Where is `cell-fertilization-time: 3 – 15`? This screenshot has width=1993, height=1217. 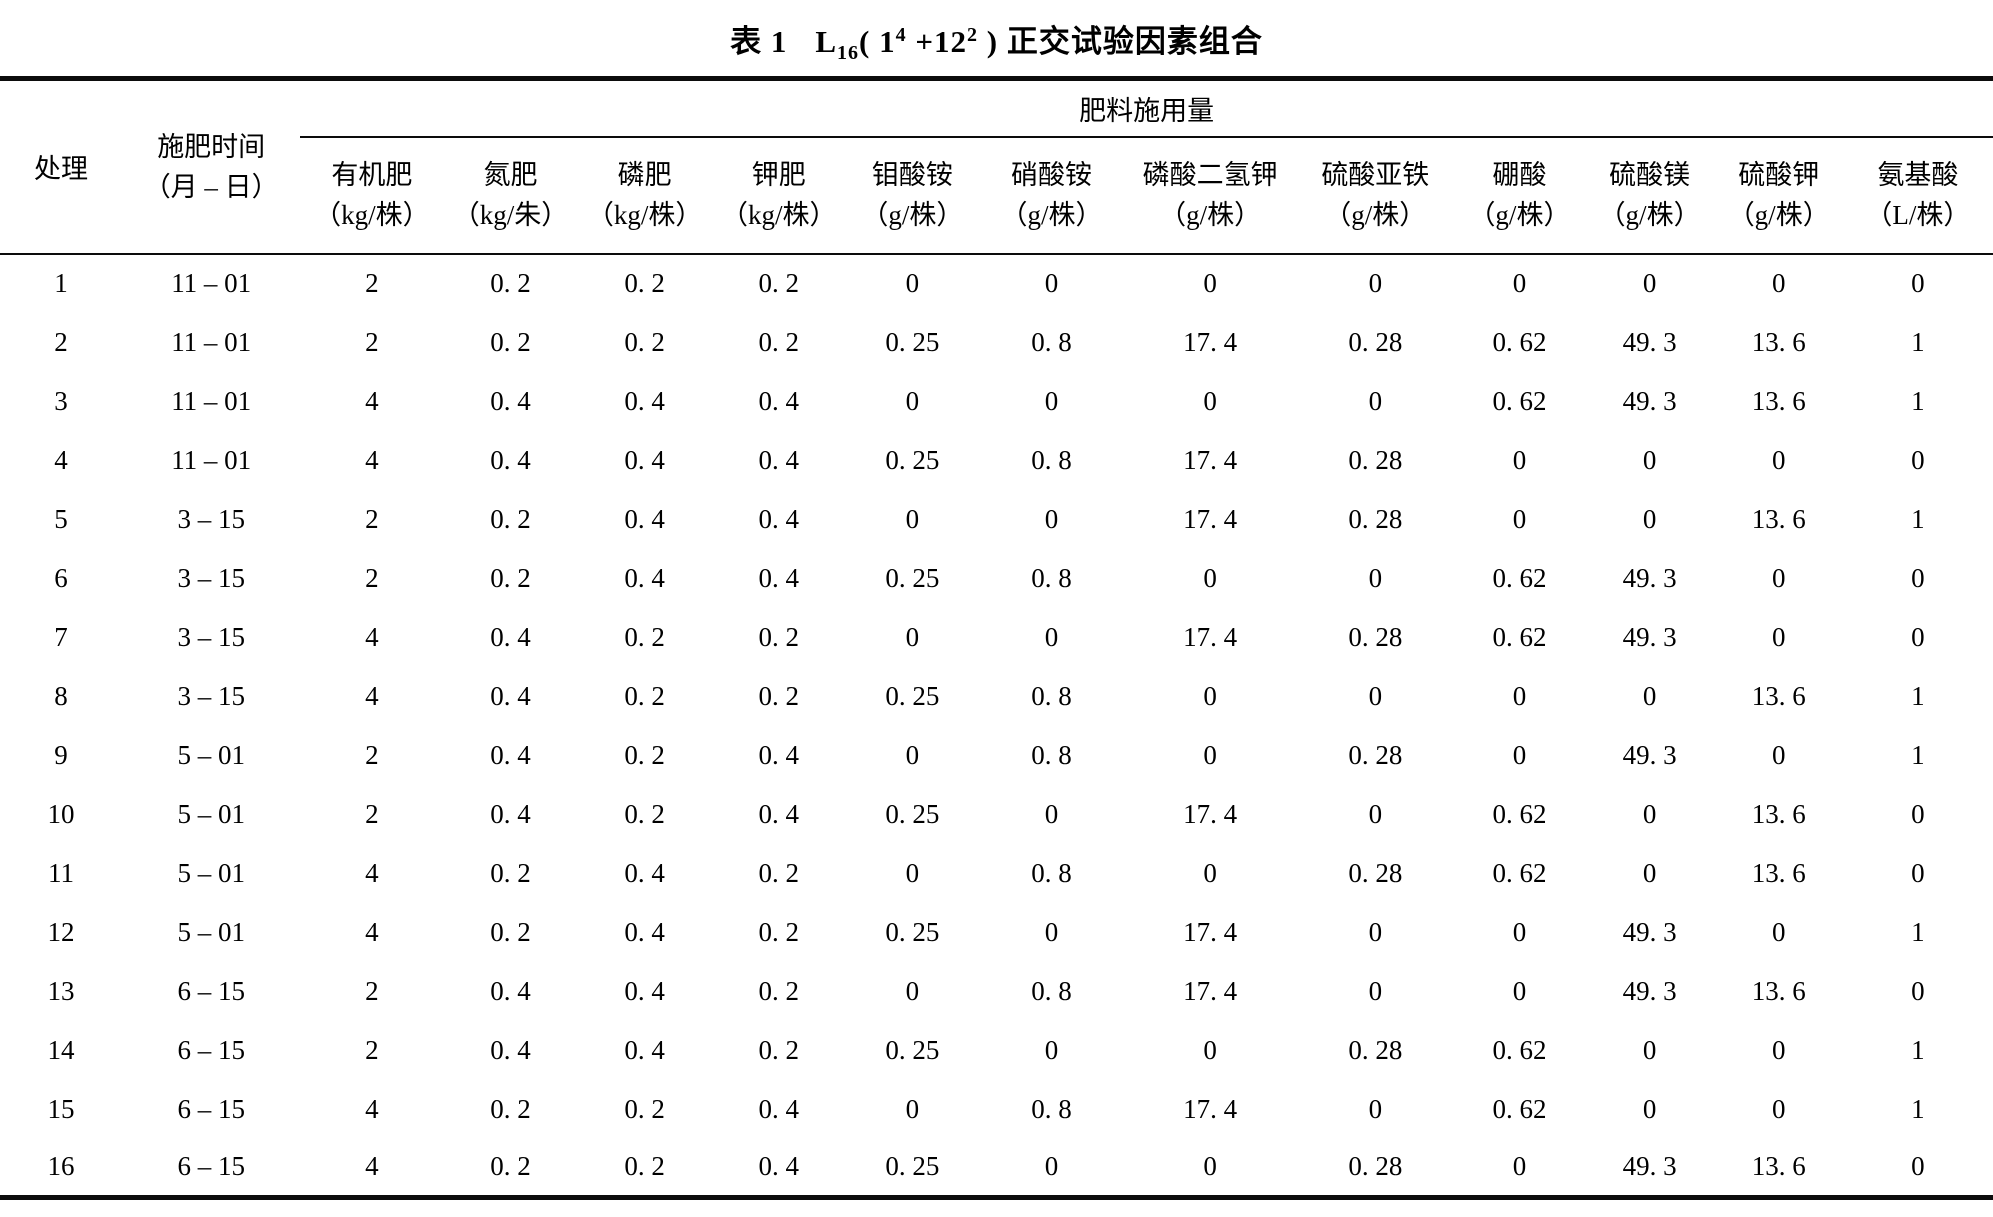
cell-fertilization-time: 3 – 15 is located at coordinates (211, 518).